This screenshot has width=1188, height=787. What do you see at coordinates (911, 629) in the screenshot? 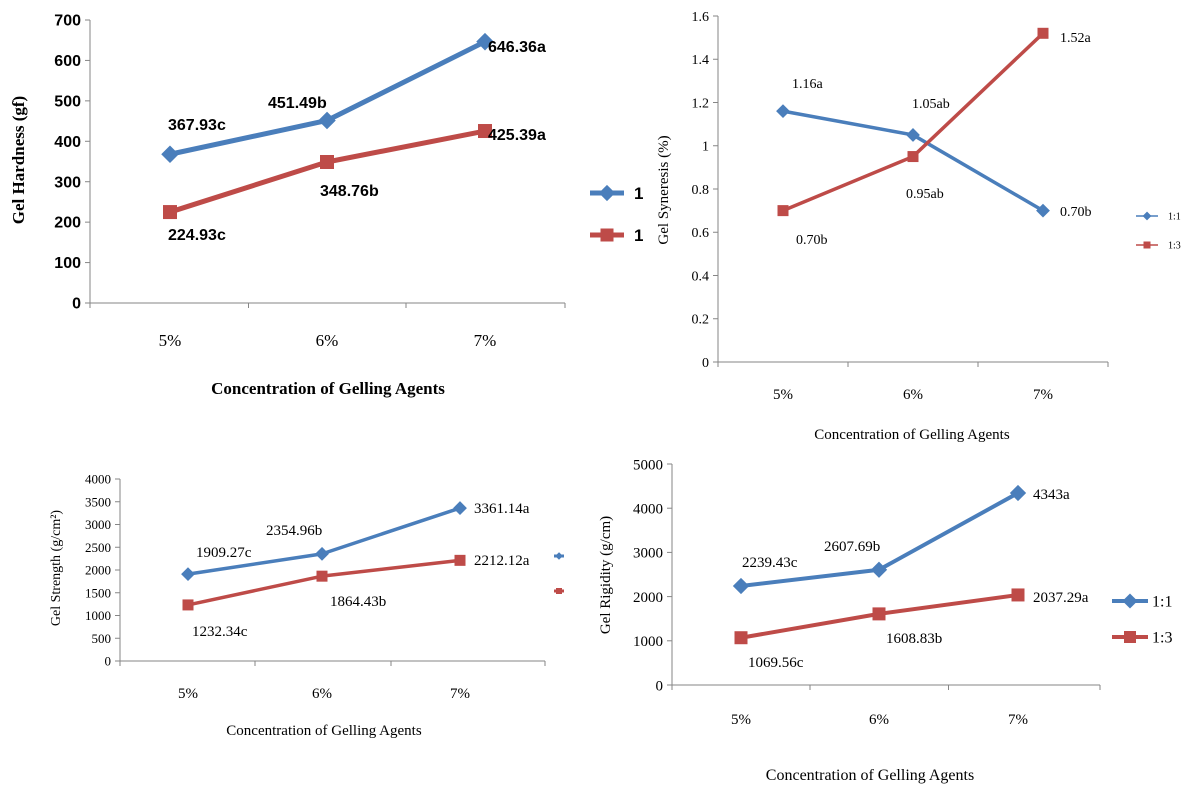
I see `series-2: 1069.56c 1608.83b 2037.29a` at bounding box center [911, 629].